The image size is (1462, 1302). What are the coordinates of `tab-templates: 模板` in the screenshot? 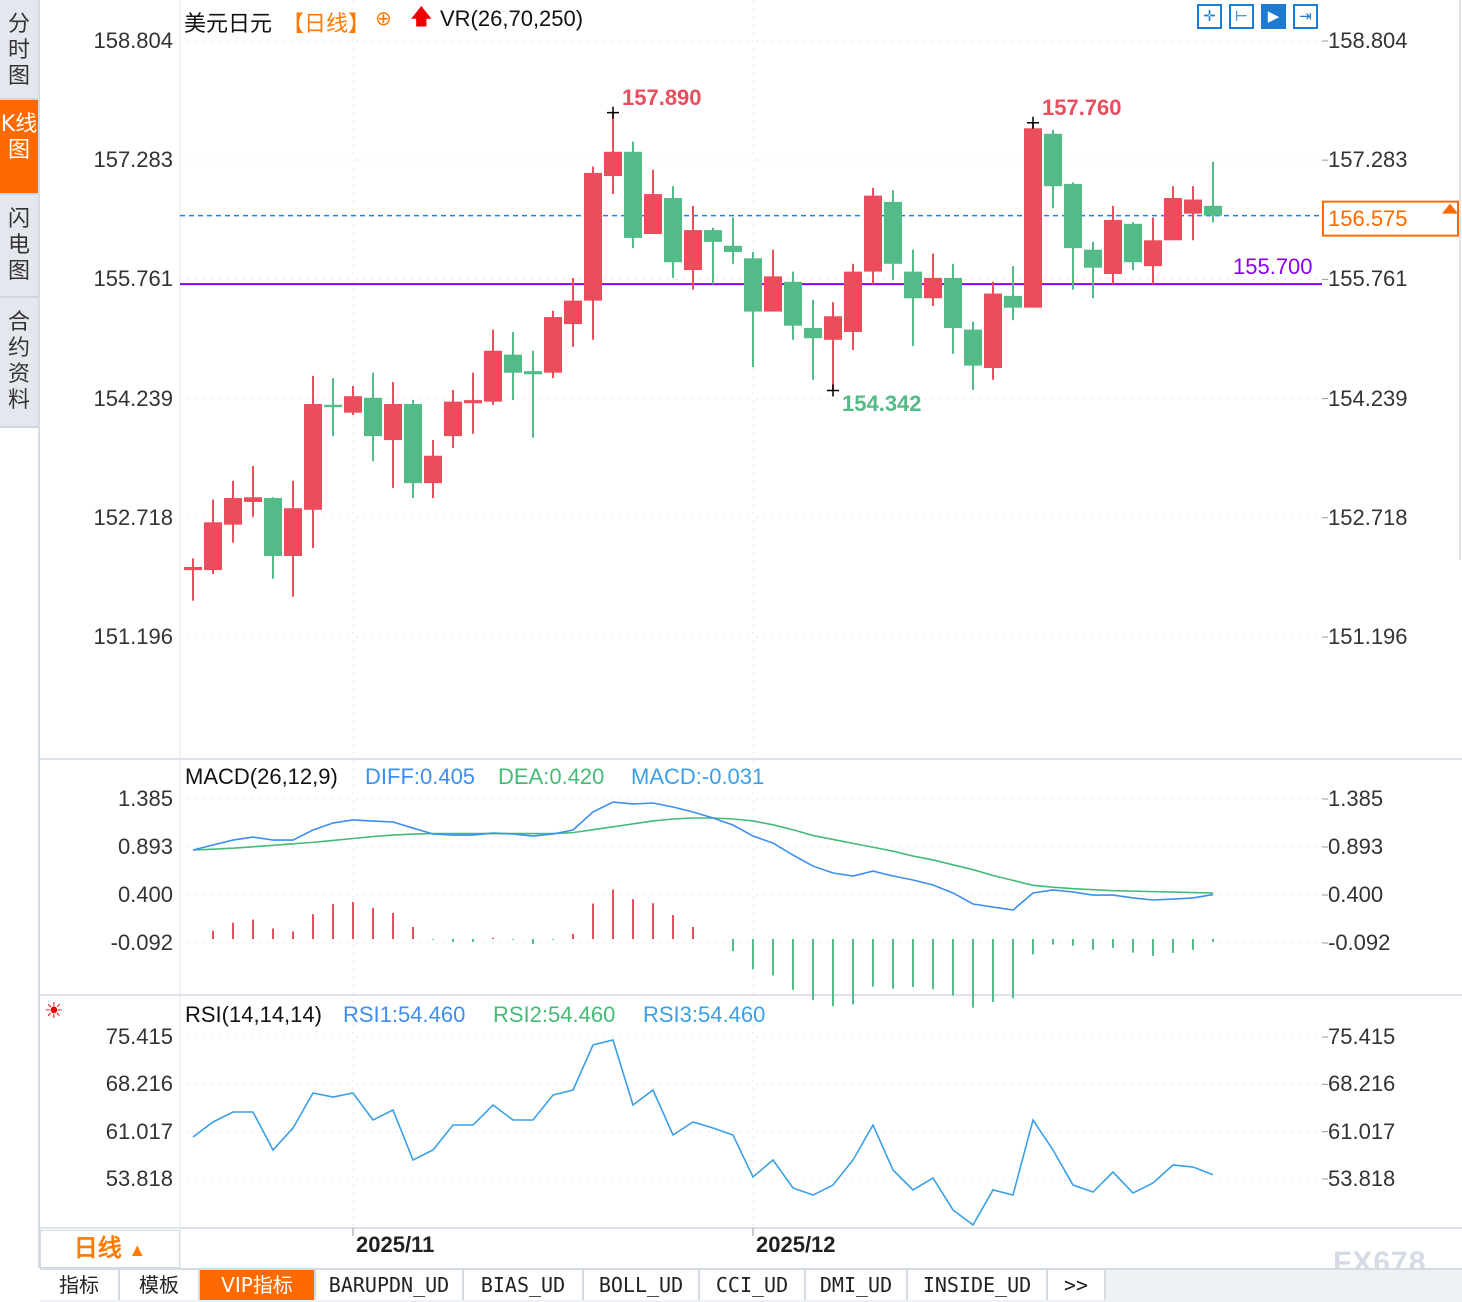 It's located at (160, 1285).